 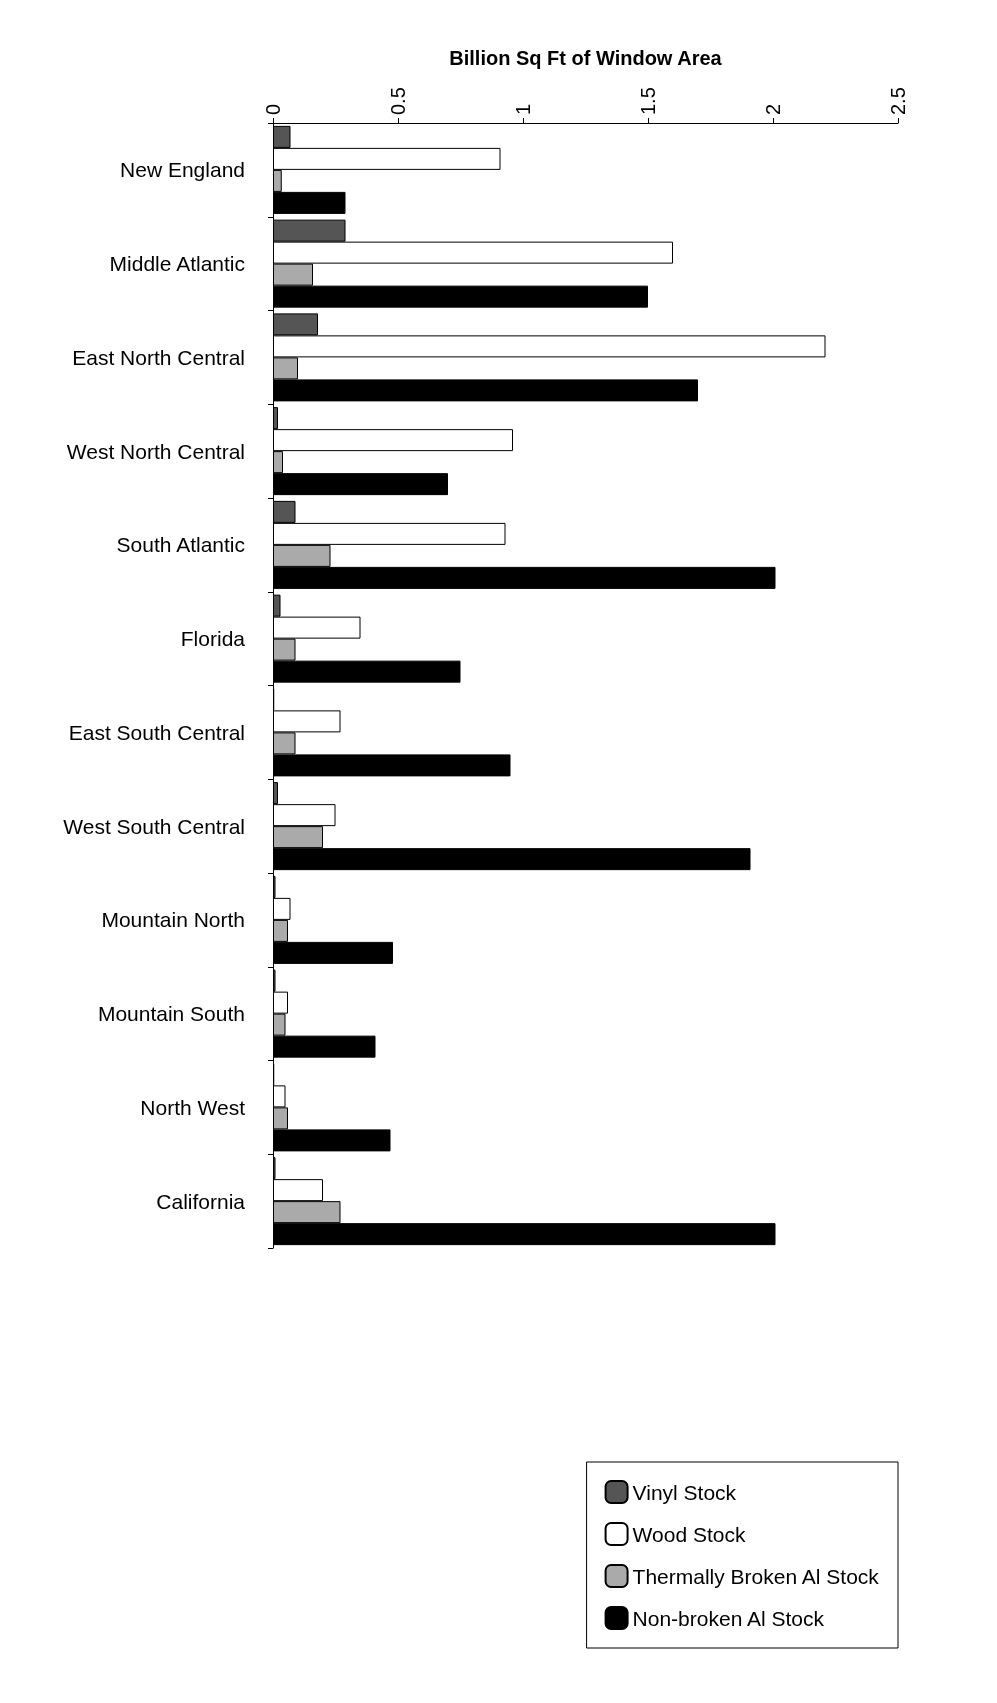 I want to click on legend-label: Thermally Broken Al Stock, so click(x=756, y=1576).